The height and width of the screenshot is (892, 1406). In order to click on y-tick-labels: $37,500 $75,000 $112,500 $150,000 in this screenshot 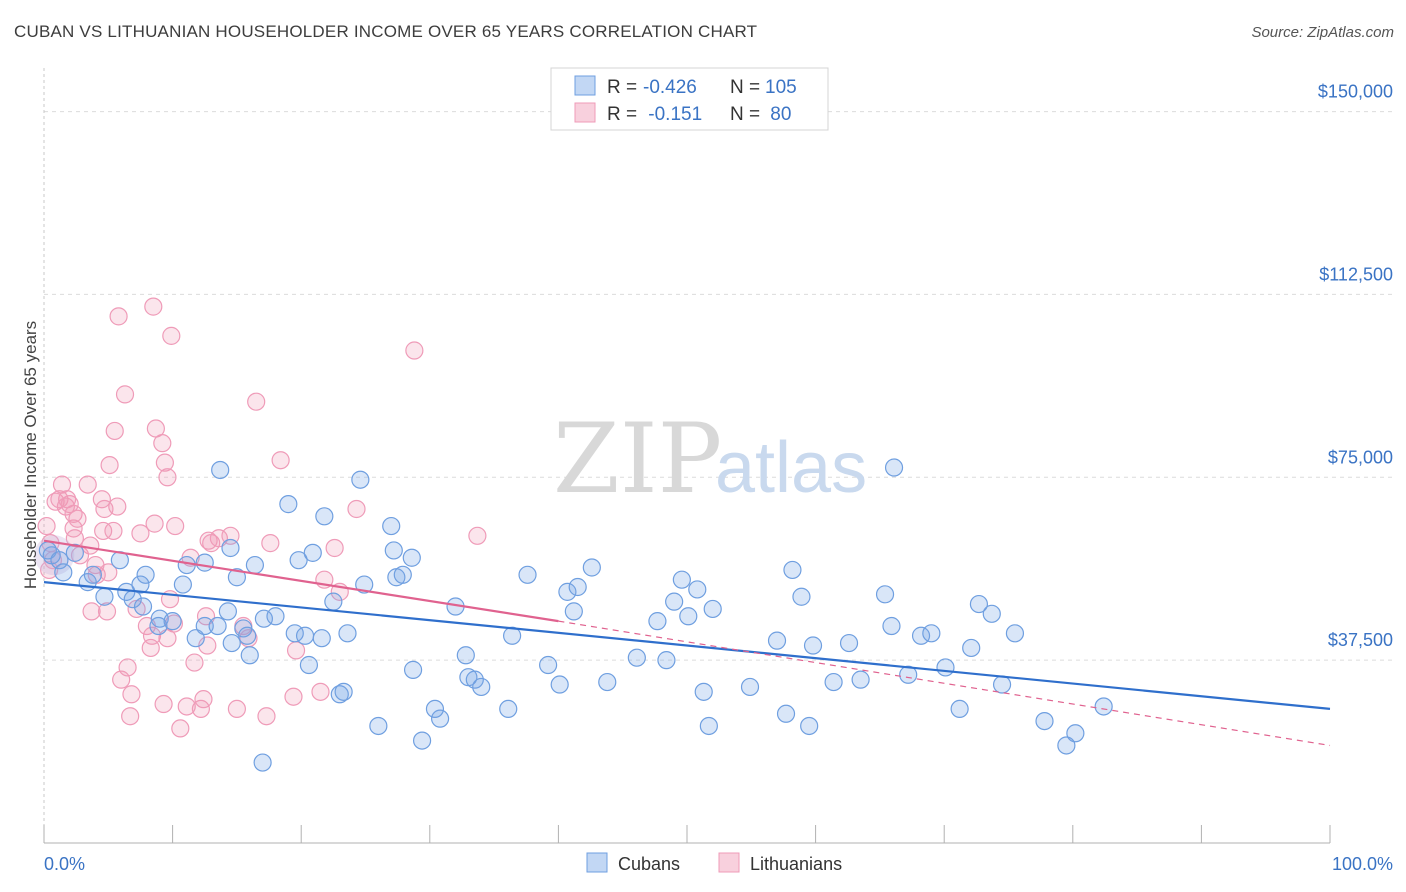, I will do `click(1355, 366)`.